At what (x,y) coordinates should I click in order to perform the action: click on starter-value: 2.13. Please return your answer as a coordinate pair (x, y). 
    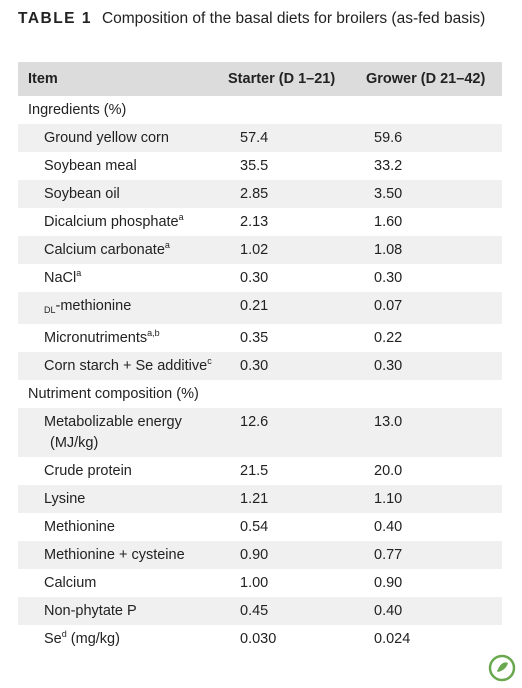
    Looking at the image, I should click on (254, 222).